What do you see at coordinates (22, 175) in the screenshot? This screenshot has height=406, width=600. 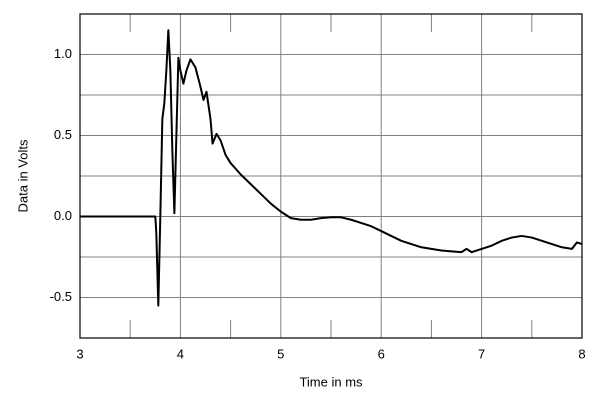 I see `y-axis-title: Data in Volts` at bounding box center [22, 175].